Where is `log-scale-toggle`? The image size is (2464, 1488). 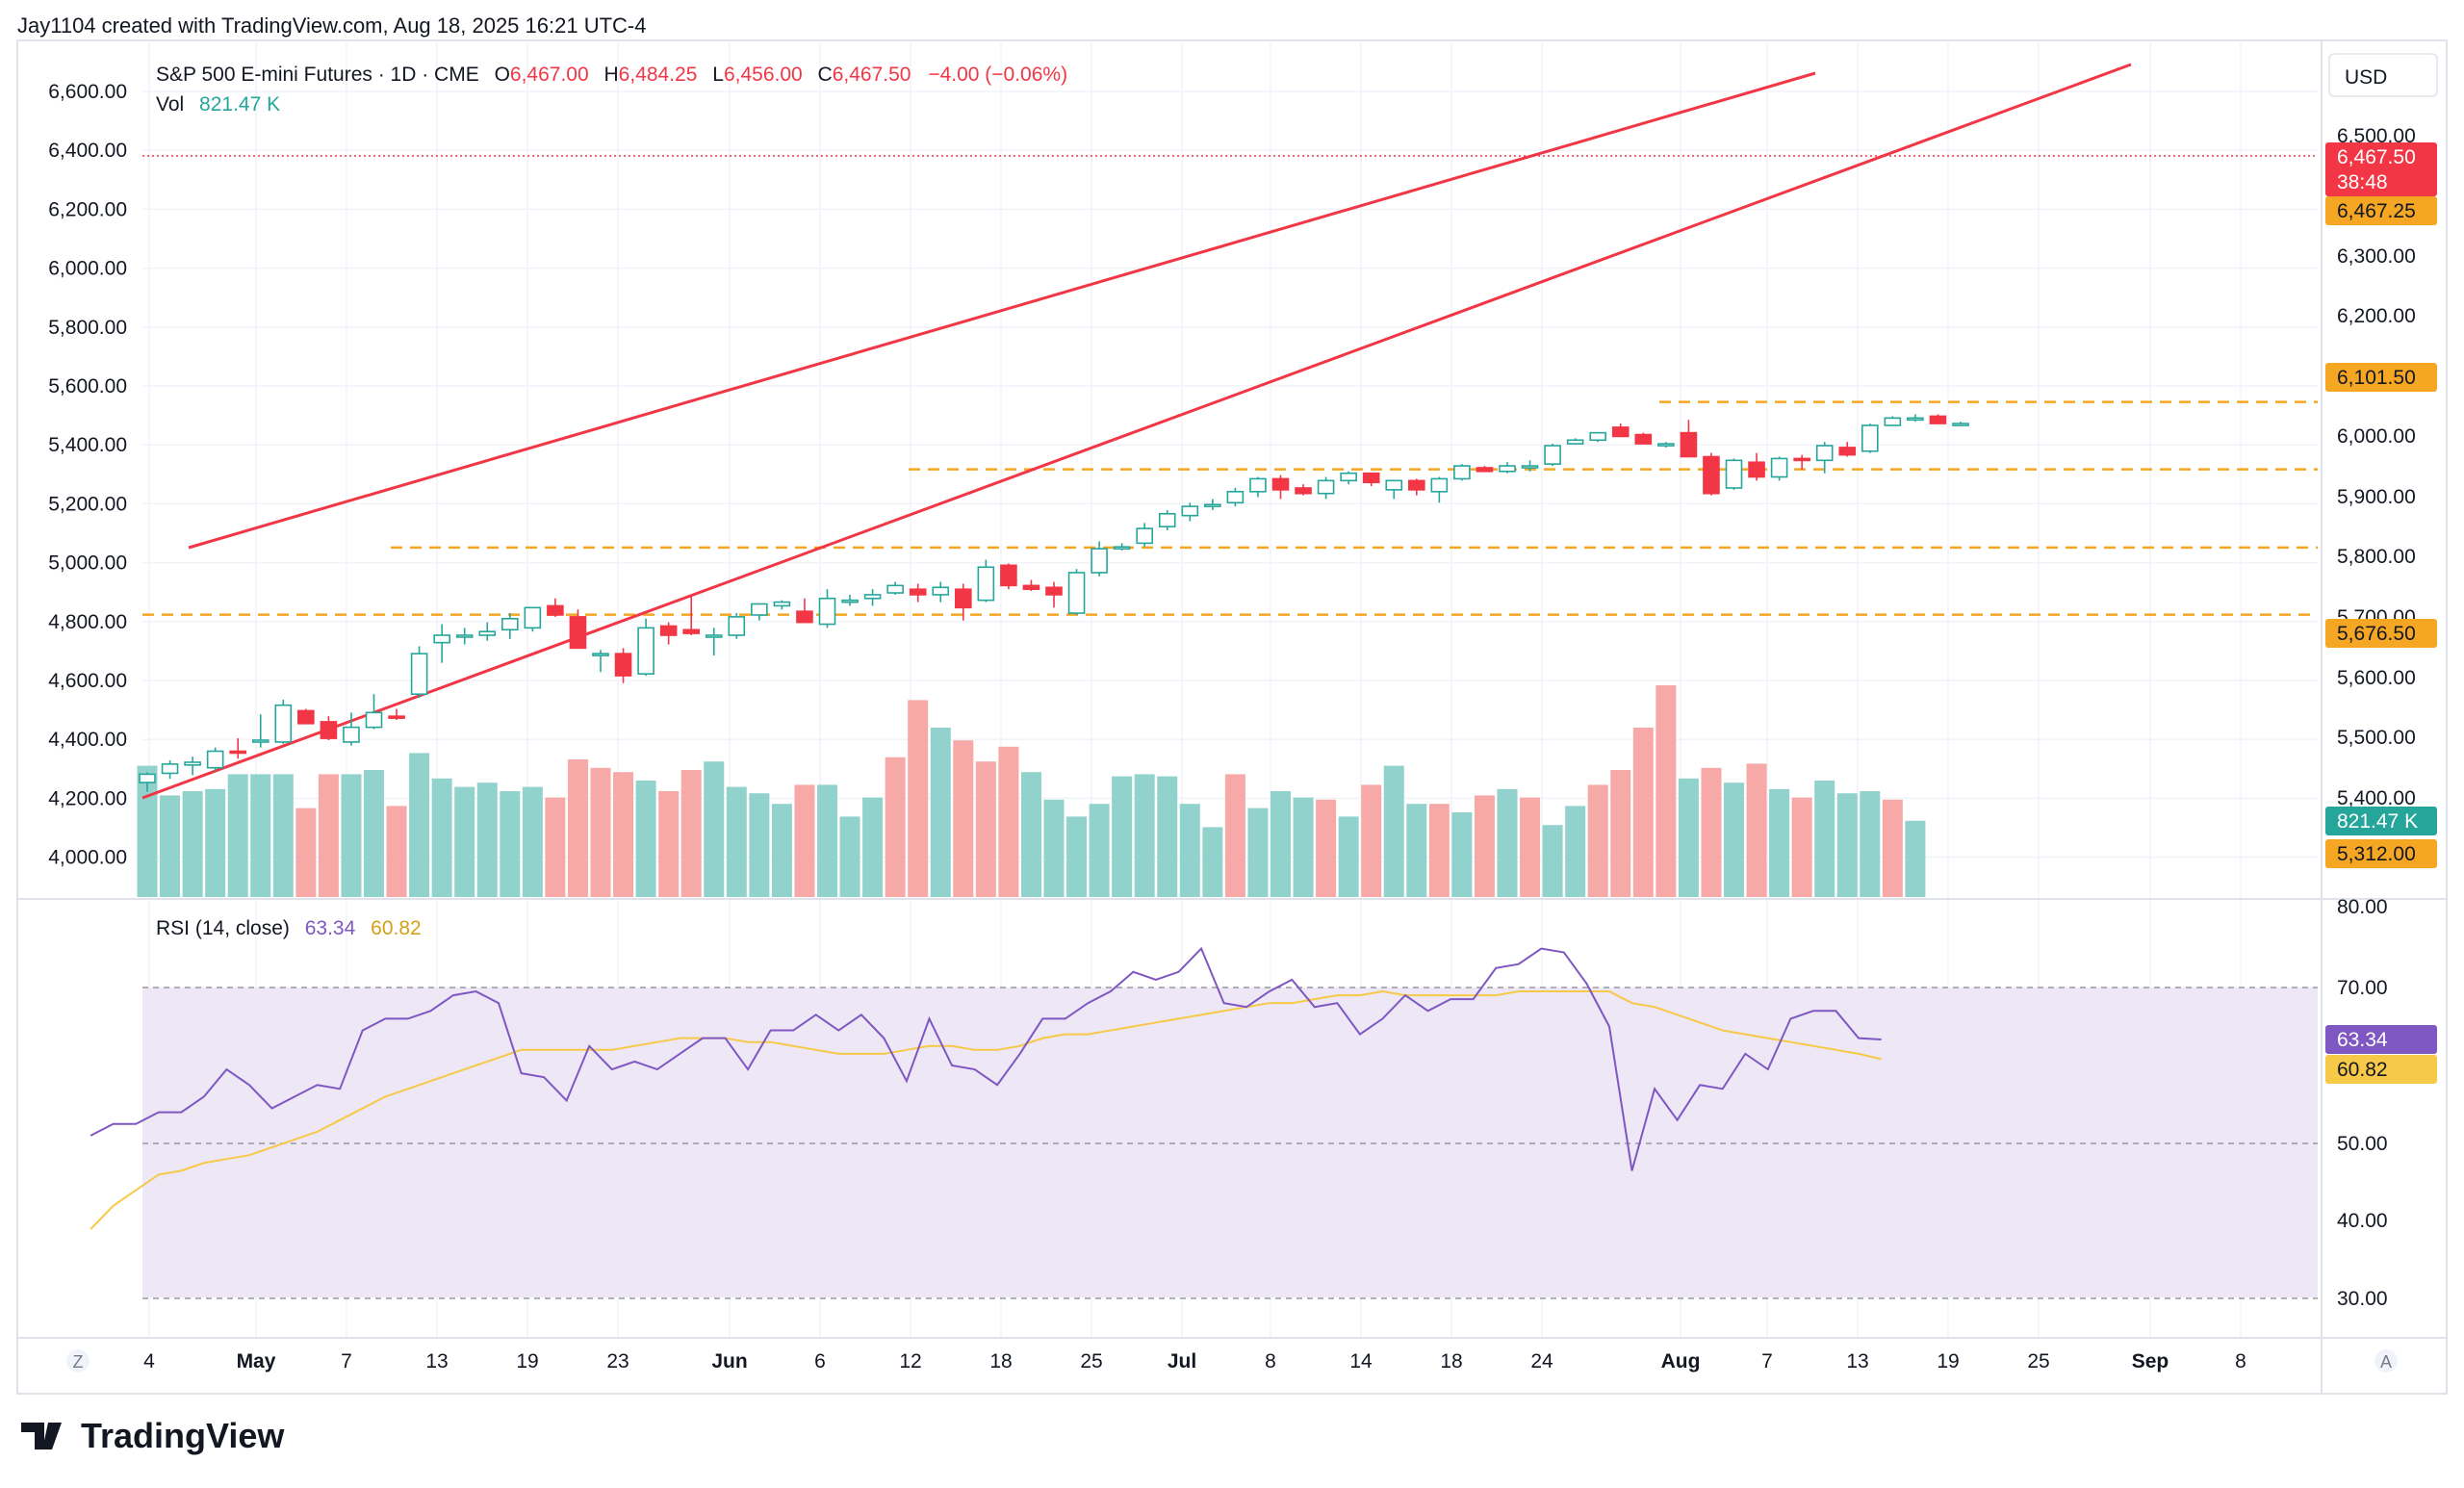 log-scale-toggle is located at coordinates (78, 1361).